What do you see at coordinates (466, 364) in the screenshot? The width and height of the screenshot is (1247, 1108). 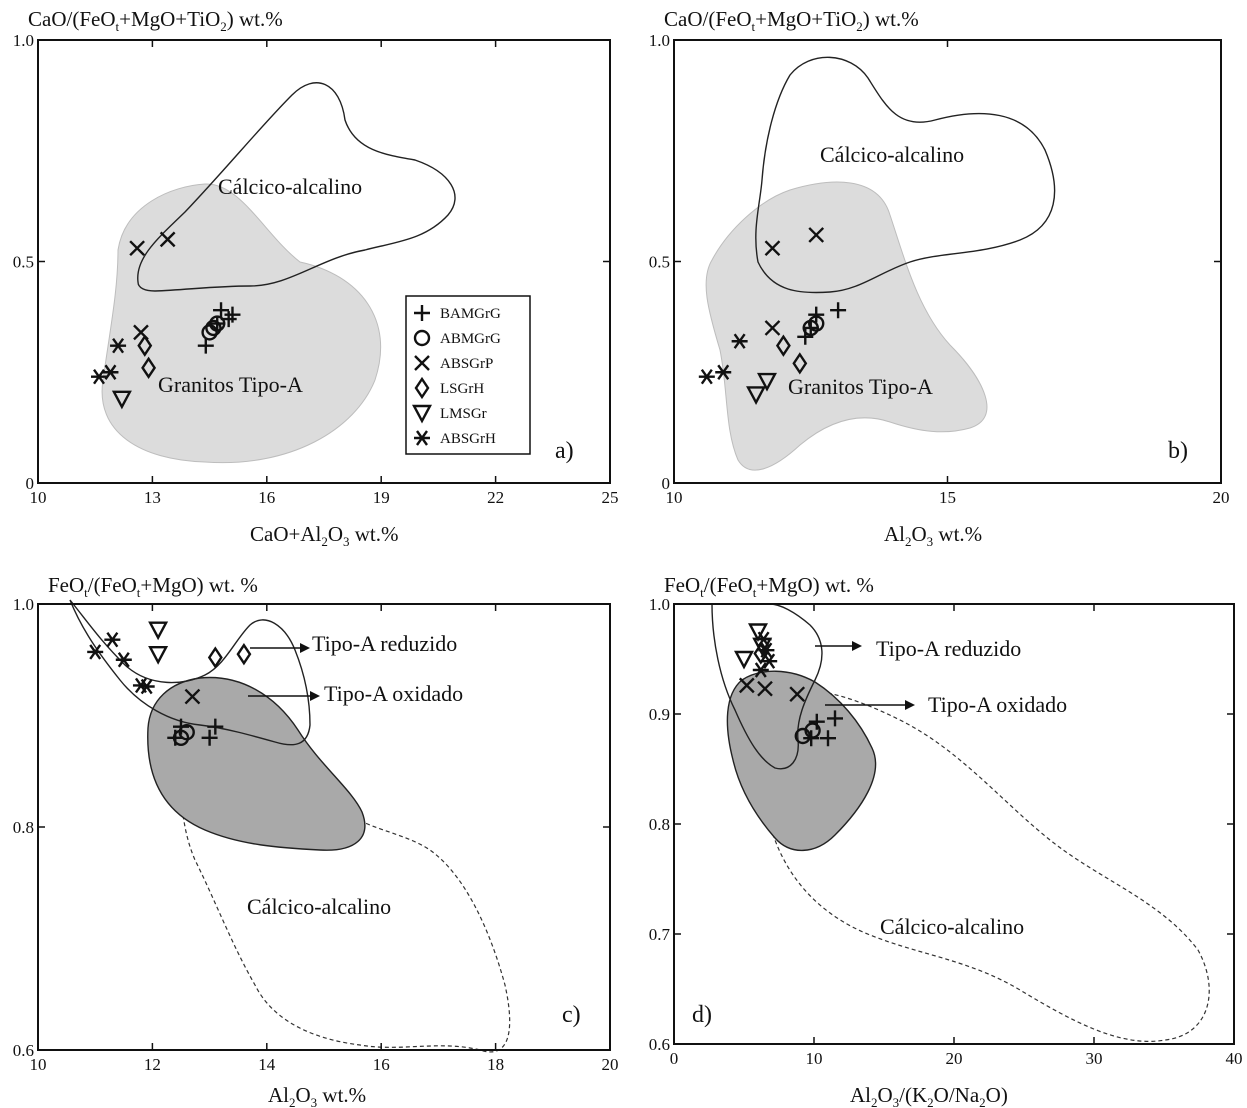 I see `legend-label-absgrp: ABSGrP` at bounding box center [466, 364].